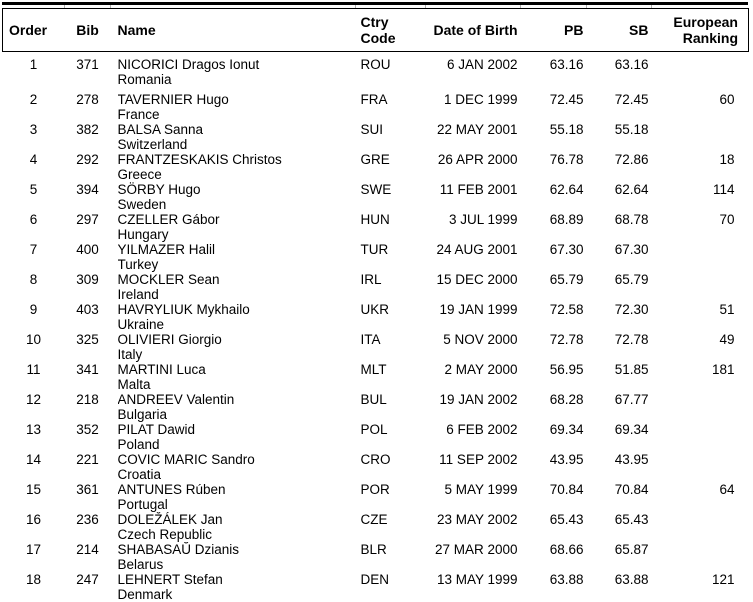 This screenshot has height=602, width=753. Describe the element at coordinates (34, 167) in the screenshot. I see `order-cell: 4` at that location.